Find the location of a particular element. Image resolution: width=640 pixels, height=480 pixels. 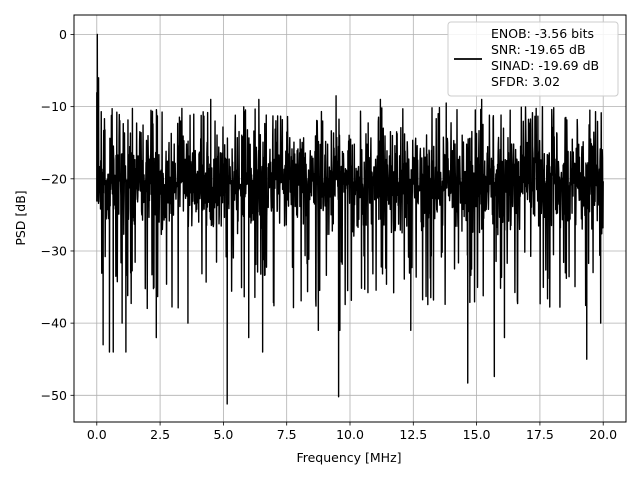

x-tick-label: 7.5 is located at coordinates (287, 434).